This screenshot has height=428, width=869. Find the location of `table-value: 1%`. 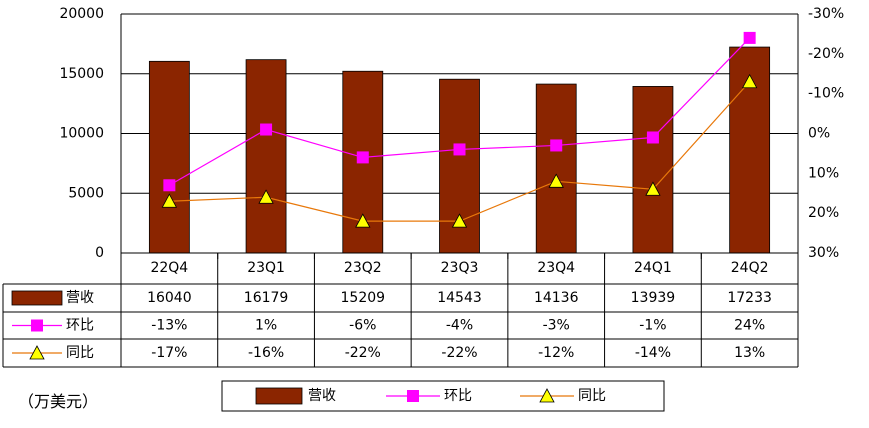

table-value: 1% is located at coordinates (266, 326).